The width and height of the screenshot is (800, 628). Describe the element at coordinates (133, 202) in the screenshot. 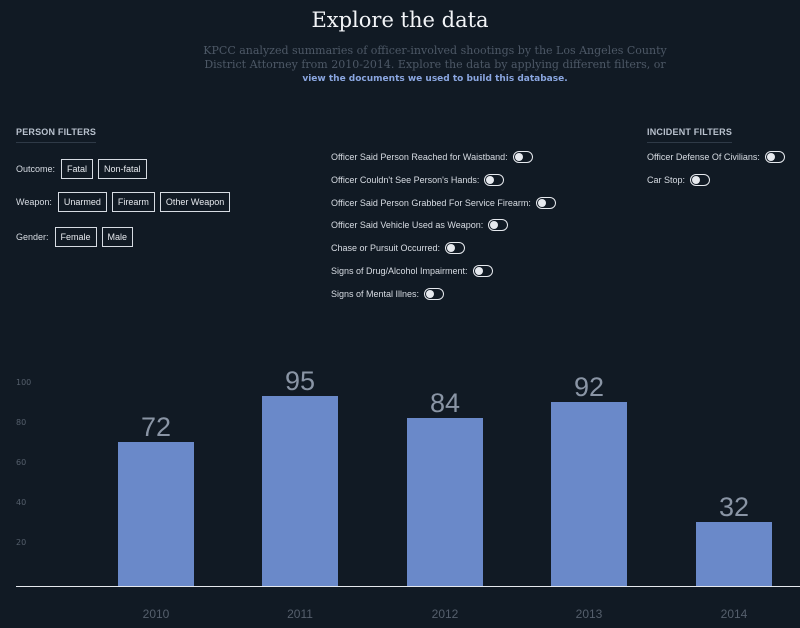

I see `weapon-firearm-button: Firearm` at that location.